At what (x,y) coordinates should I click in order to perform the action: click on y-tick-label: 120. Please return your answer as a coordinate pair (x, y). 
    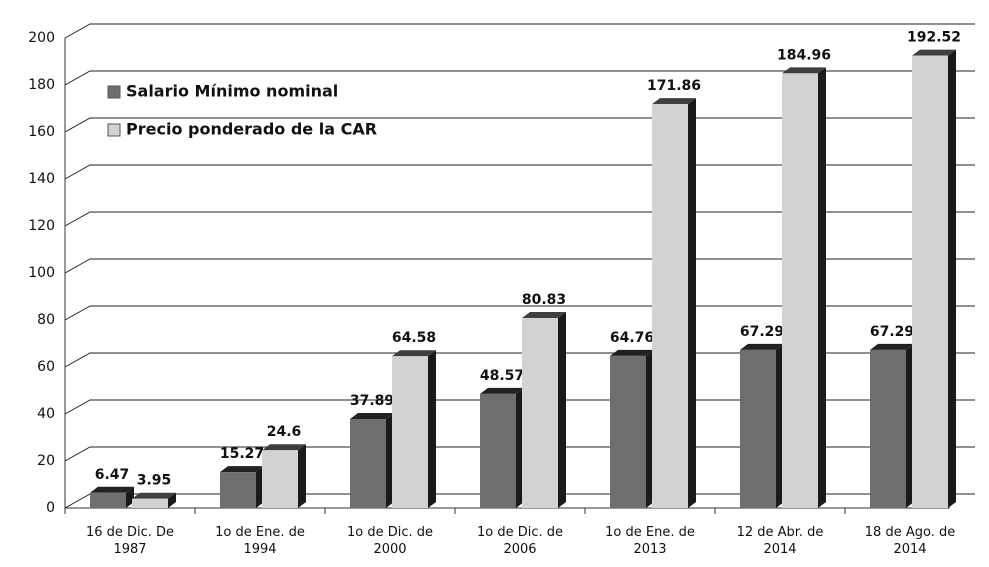
    Looking at the image, I should click on (41, 226).